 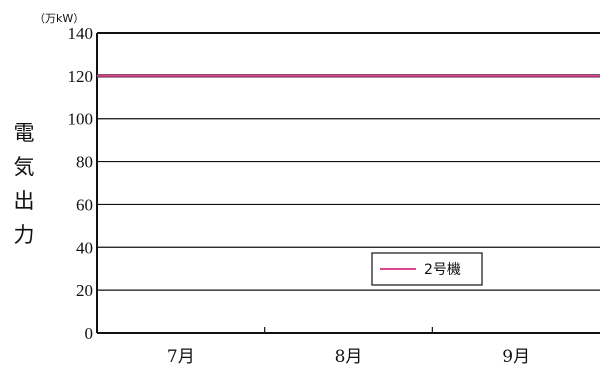 I want to click on legend: 2号機, so click(x=427, y=269).